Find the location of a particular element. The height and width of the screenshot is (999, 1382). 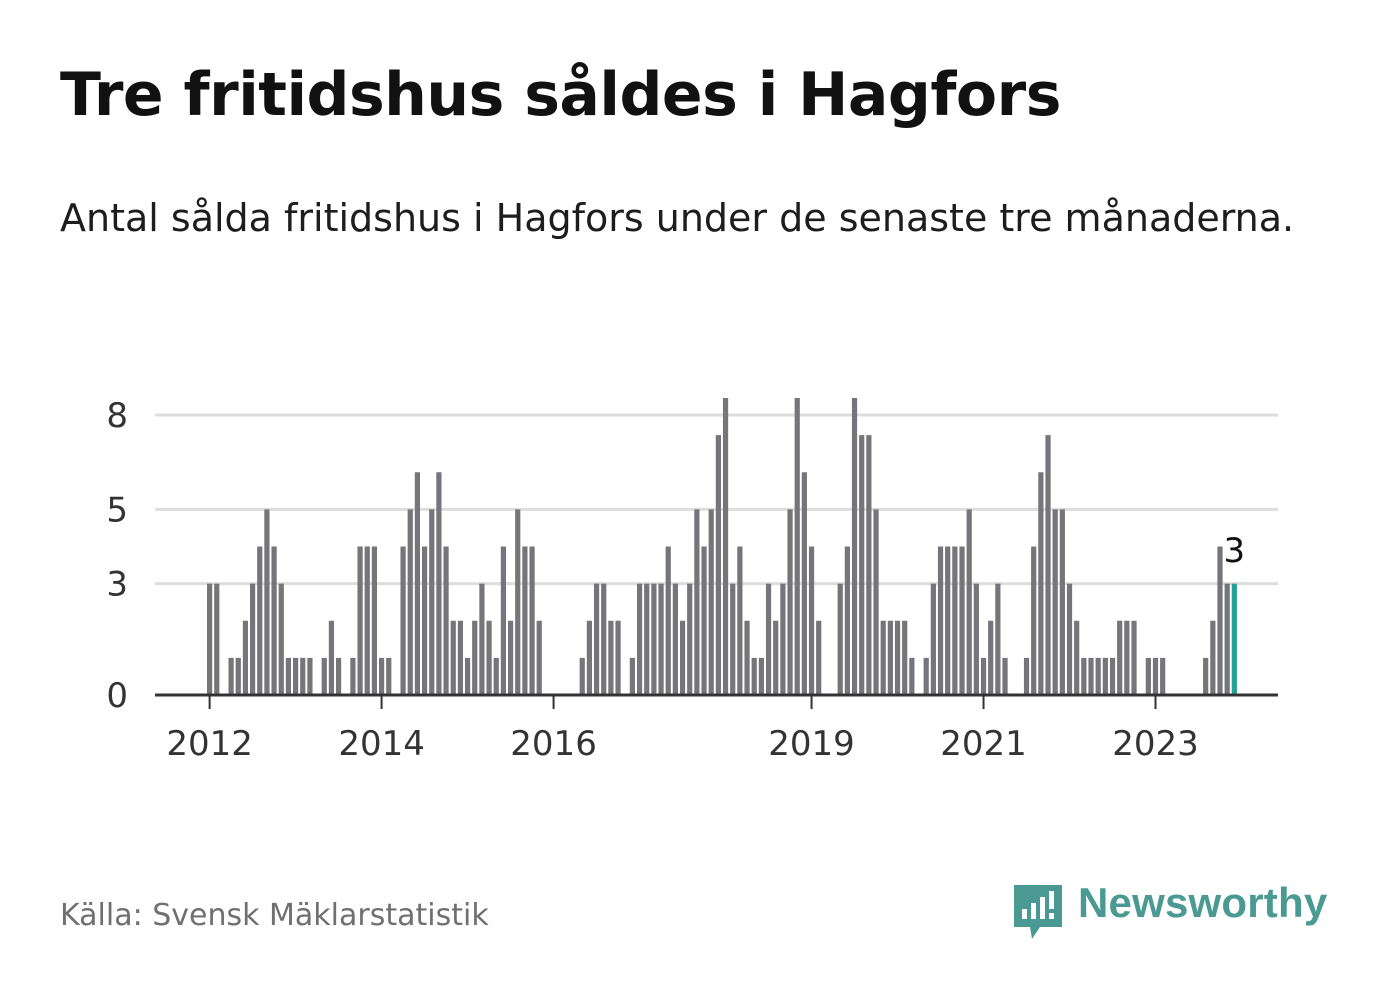

x-tick-label: 2016 is located at coordinates (553, 744).